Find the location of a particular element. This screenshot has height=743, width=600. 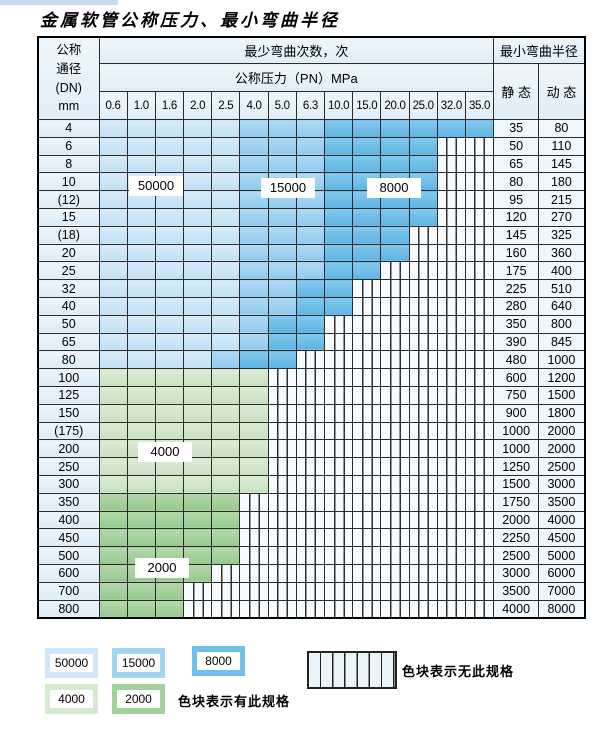

dynamic-radius-value: 3500 is located at coordinates (562, 502).